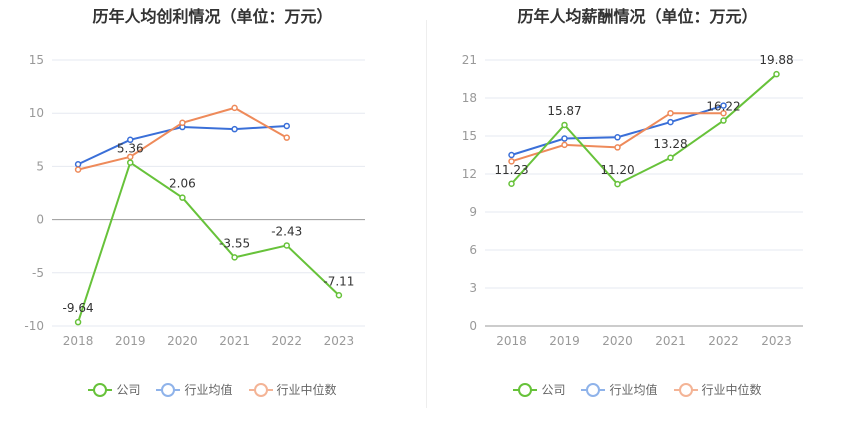 The image size is (850, 437). I want to click on y-tick-label: -10, so click(34, 326).